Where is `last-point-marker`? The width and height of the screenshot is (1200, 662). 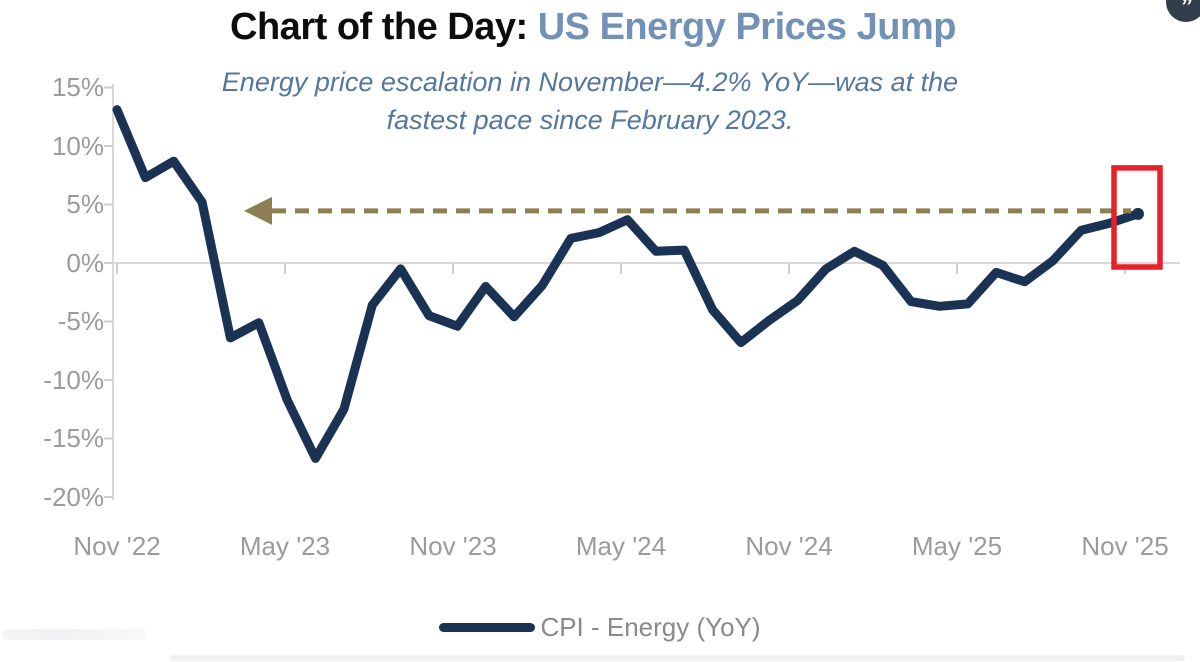
last-point-marker is located at coordinates (1138, 213).